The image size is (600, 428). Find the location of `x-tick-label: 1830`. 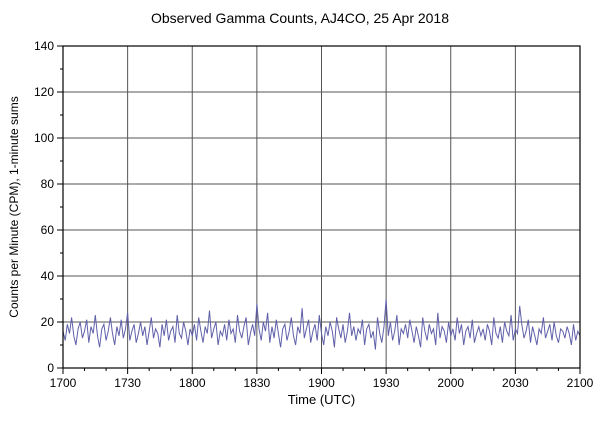

x-tick-label: 1830 is located at coordinates (257, 383).